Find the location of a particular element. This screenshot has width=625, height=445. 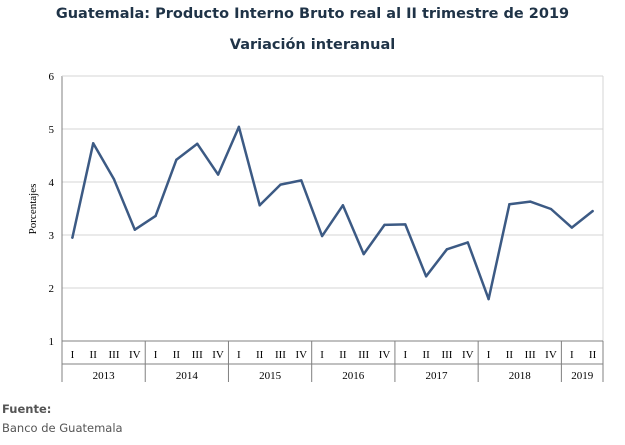

y-tick-label: 4 is located at coordinates (52, 183).